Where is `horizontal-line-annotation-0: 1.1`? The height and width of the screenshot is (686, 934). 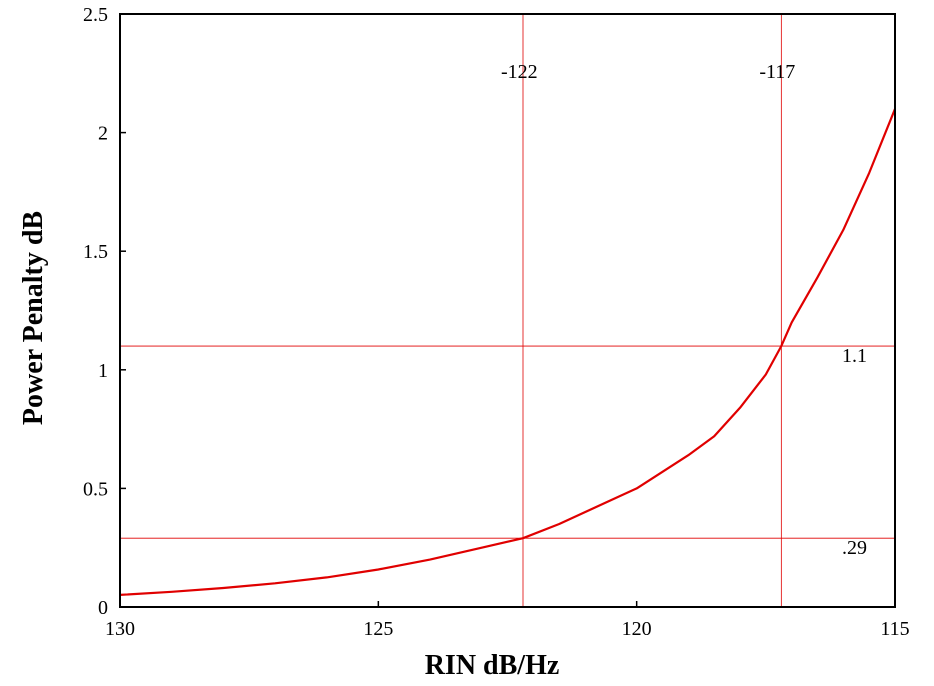 horizontal-line-annotation-0: 1.1 is located at coordinates (854, 356).